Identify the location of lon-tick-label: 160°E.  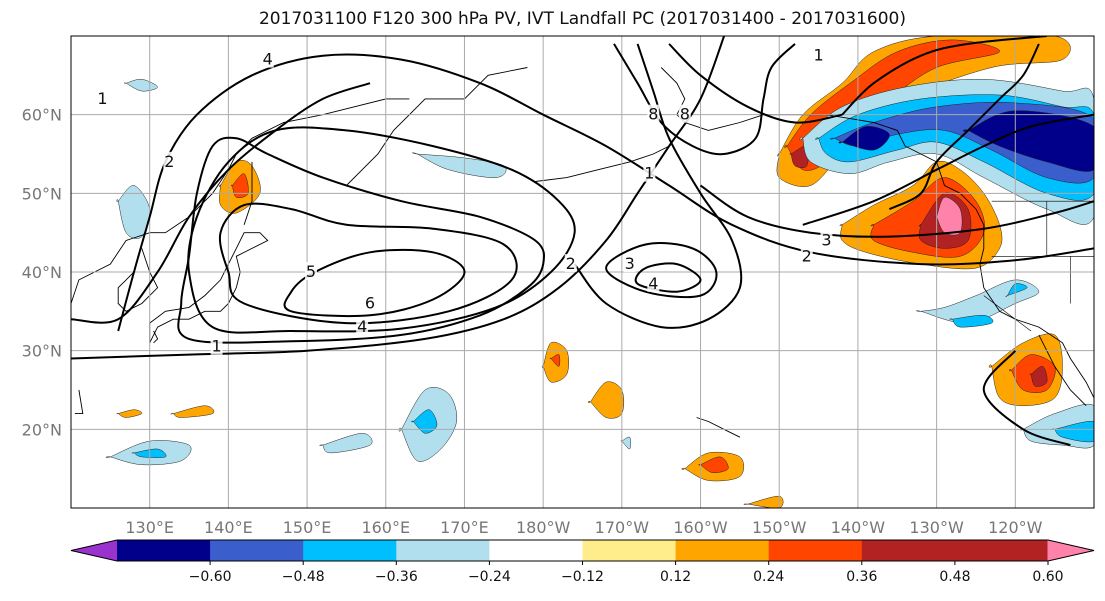
(385, 527).